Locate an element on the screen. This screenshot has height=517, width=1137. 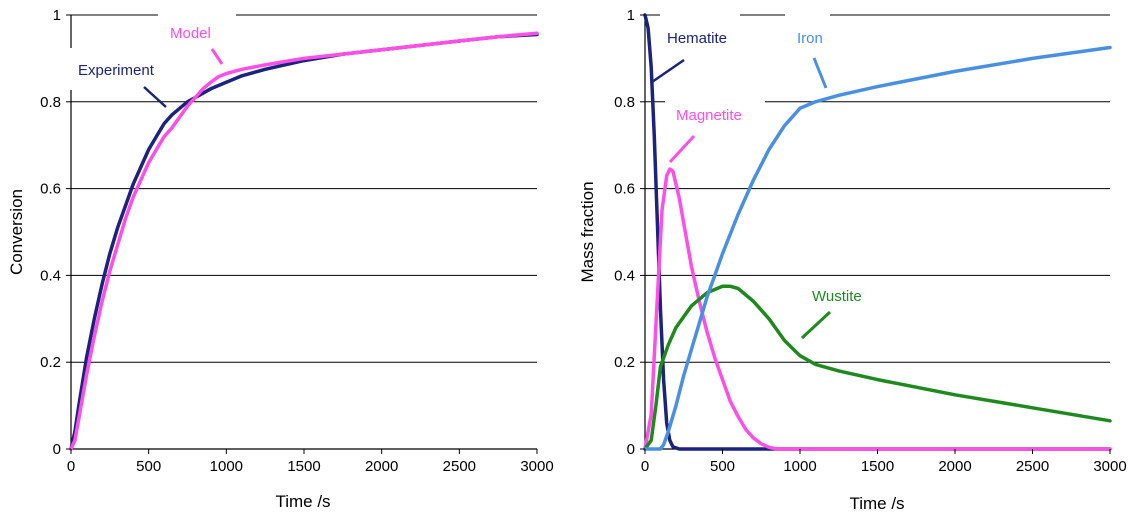
experiment-label-mask is located at coordinates (129, 69).